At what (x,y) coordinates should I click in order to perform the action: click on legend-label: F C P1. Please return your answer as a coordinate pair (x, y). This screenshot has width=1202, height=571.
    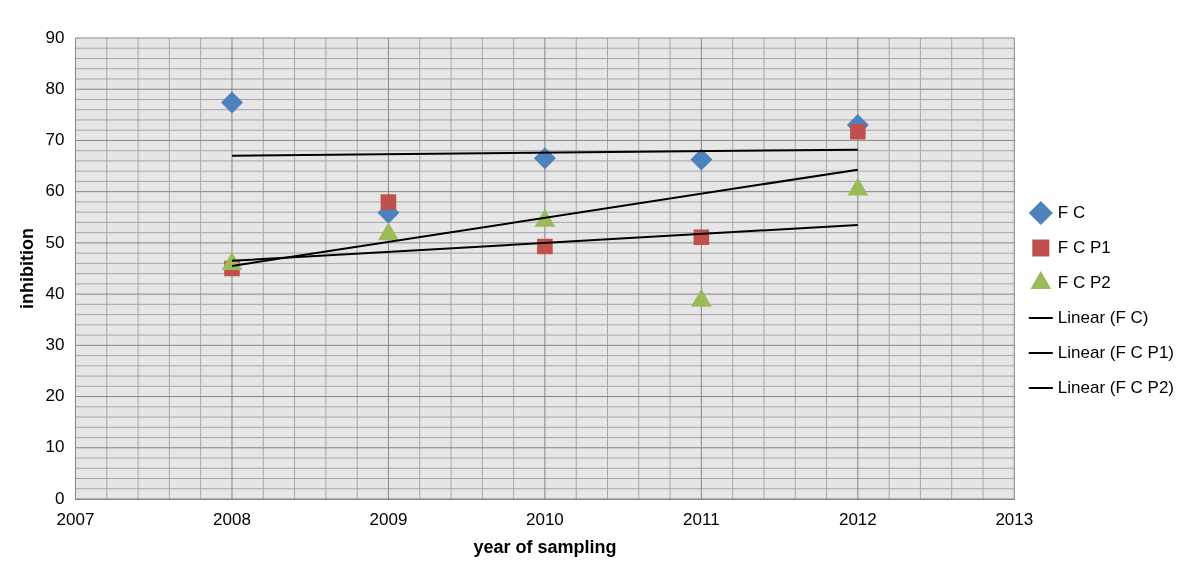
    Looking at the image, I should click on (1084, 247).